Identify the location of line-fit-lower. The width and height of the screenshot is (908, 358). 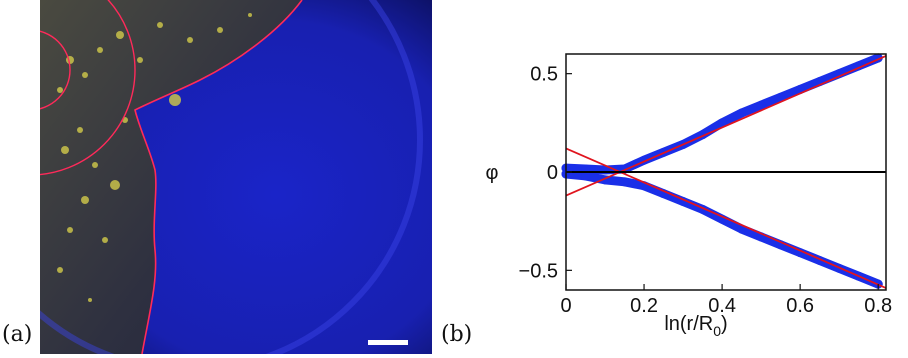
(726, 218).